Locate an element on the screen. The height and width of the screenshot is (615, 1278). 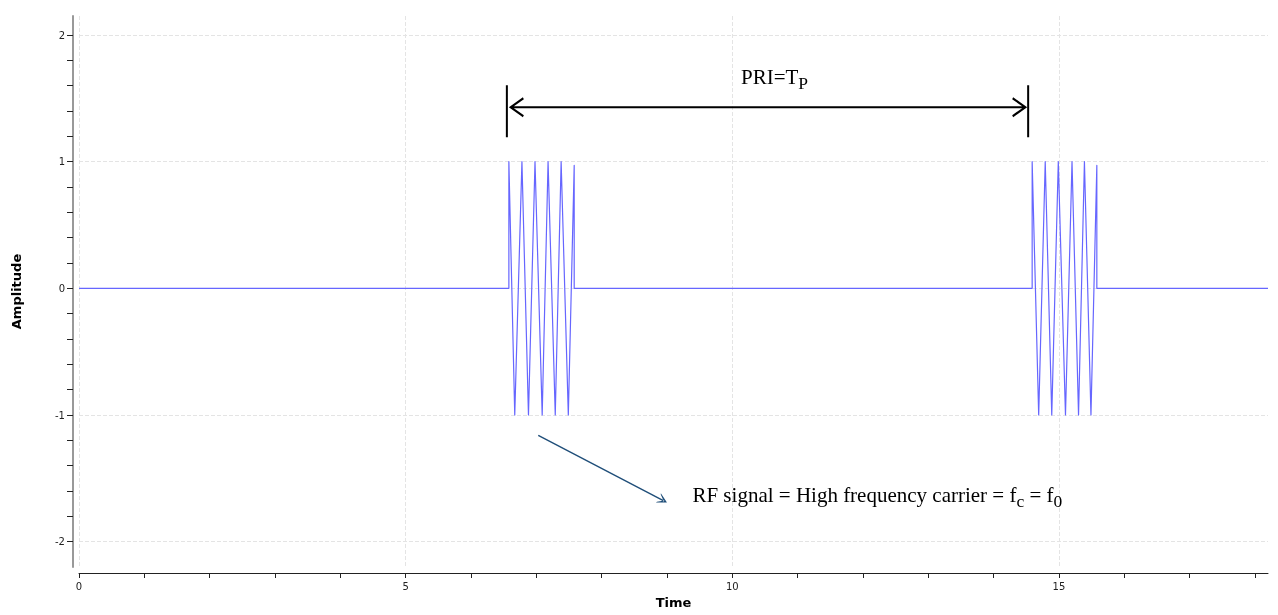
x-tick-label: 0 is located at coordinates (79, 586).